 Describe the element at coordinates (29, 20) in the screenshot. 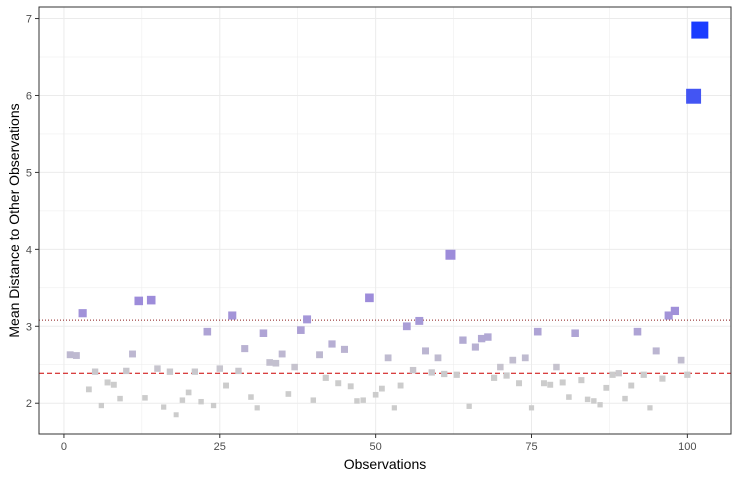

I see `y-tick-label: 7` at that location.